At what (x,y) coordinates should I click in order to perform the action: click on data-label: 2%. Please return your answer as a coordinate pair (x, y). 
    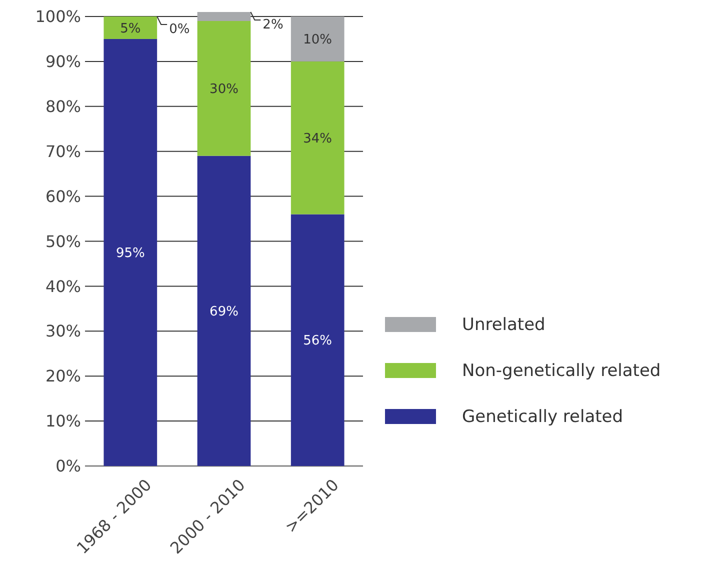
    Looking at the image, I should click on (273, 25).